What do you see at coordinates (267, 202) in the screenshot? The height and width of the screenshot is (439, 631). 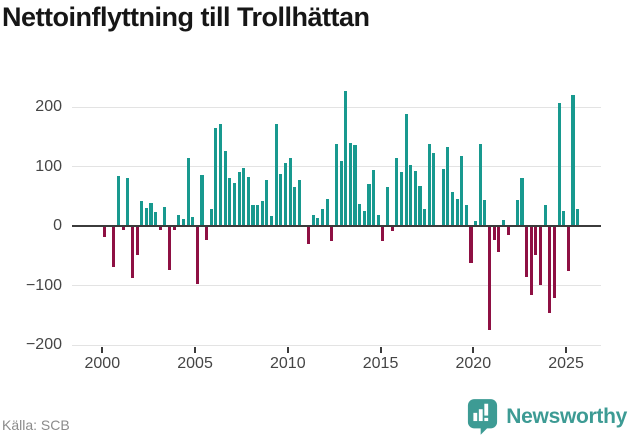 I see `bar-2008Q4` at bounding box center [267, 202].